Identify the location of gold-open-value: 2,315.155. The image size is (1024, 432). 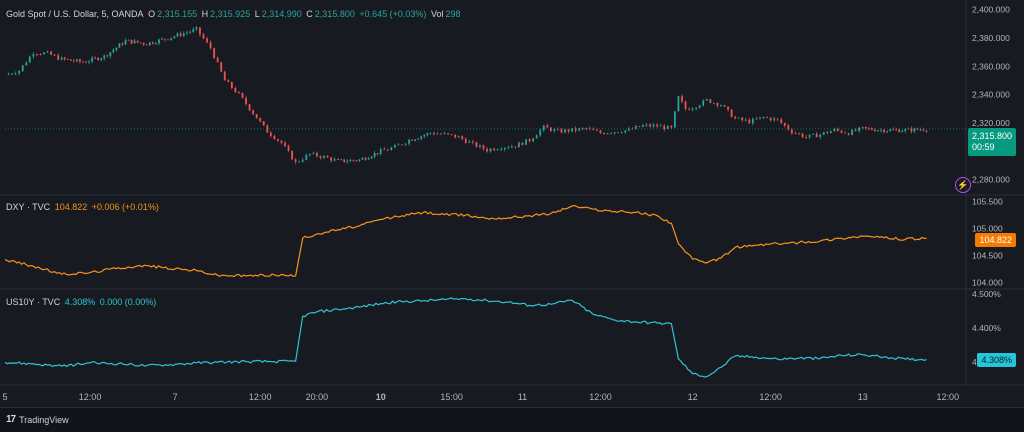
(177, 14).